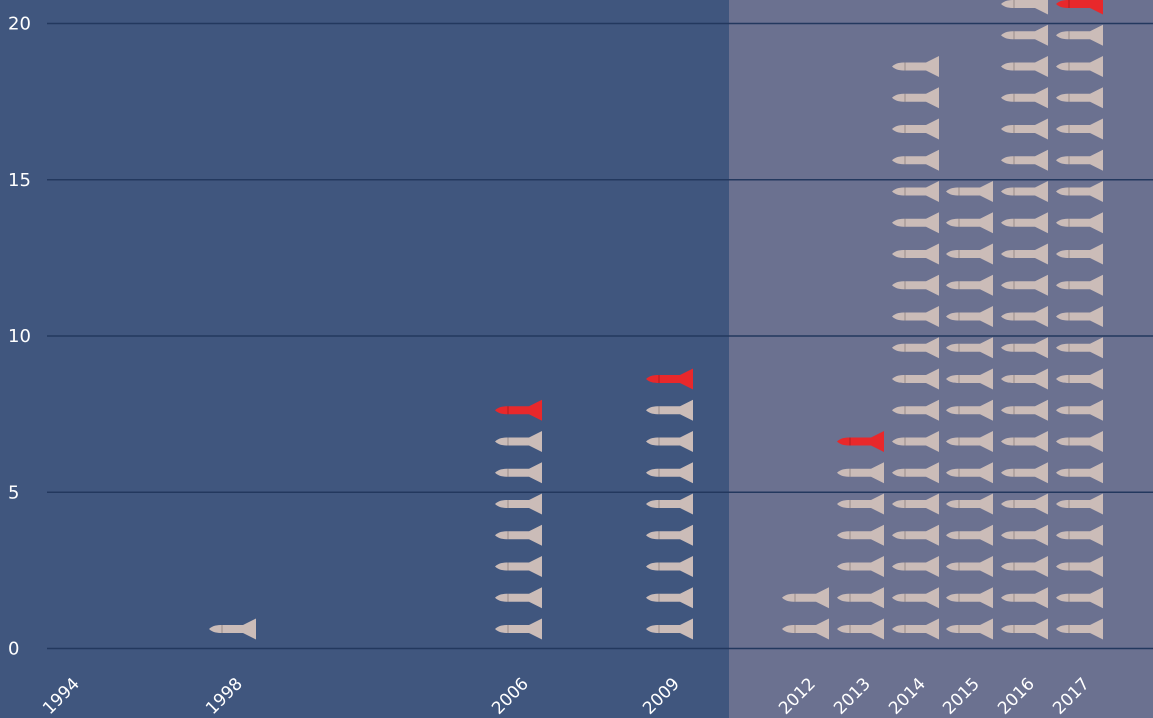 The height and width of the screenshot is (718, 1153). I want to click on y-tick-label: 15, so click(19, 180).